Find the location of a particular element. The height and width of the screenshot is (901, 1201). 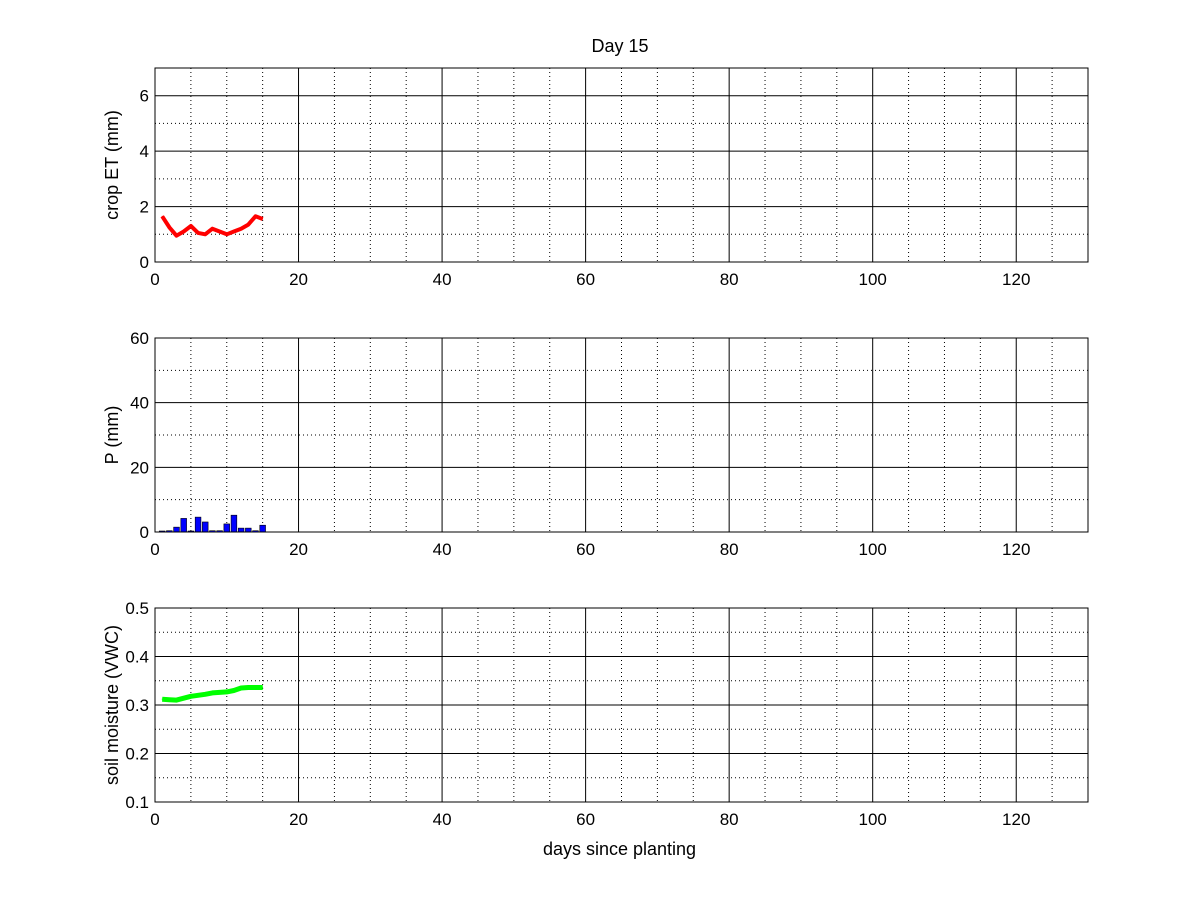

y-tick-label: 0.1 is located at coordinates (137, 802).